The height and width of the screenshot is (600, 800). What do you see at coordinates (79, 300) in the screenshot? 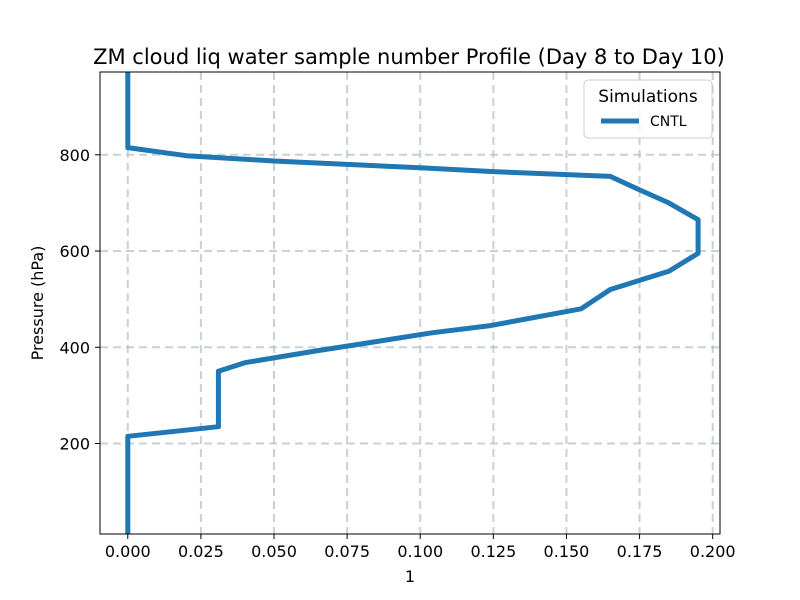
I see `y-axis-ticks: 200 400 600 800` at bounding box center [79, 300].